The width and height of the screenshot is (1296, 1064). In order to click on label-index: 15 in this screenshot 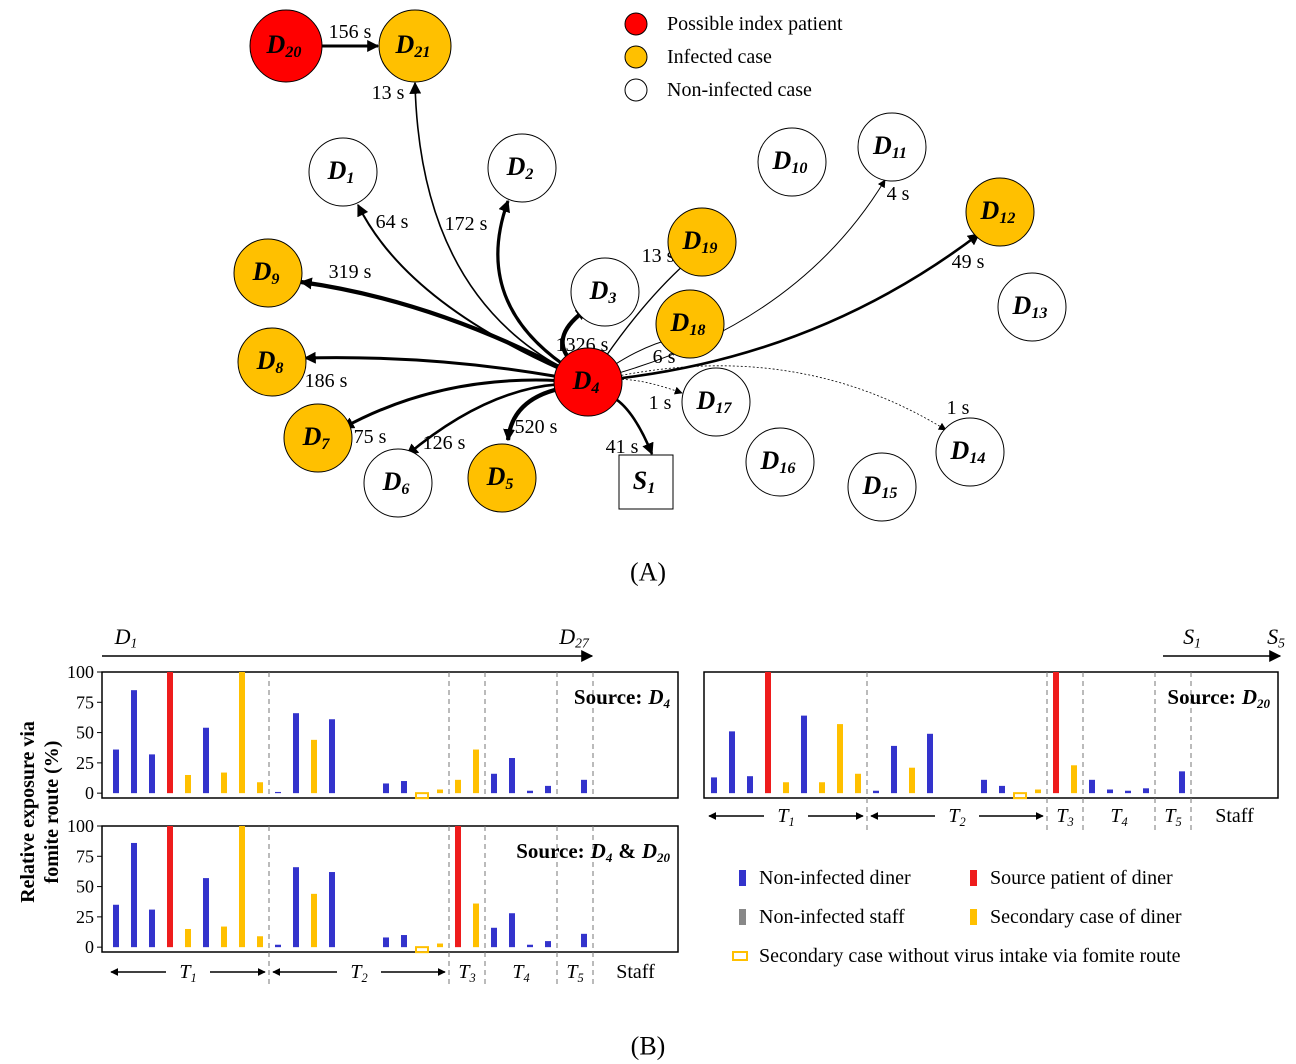, I will do `click(889, 492)`.